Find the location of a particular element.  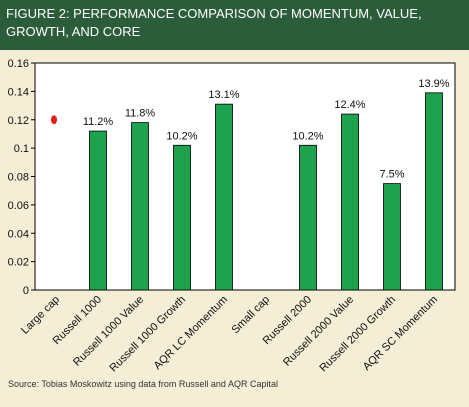

x-tick-label: Russell 2000 Value is located at coordinates (318, 331).